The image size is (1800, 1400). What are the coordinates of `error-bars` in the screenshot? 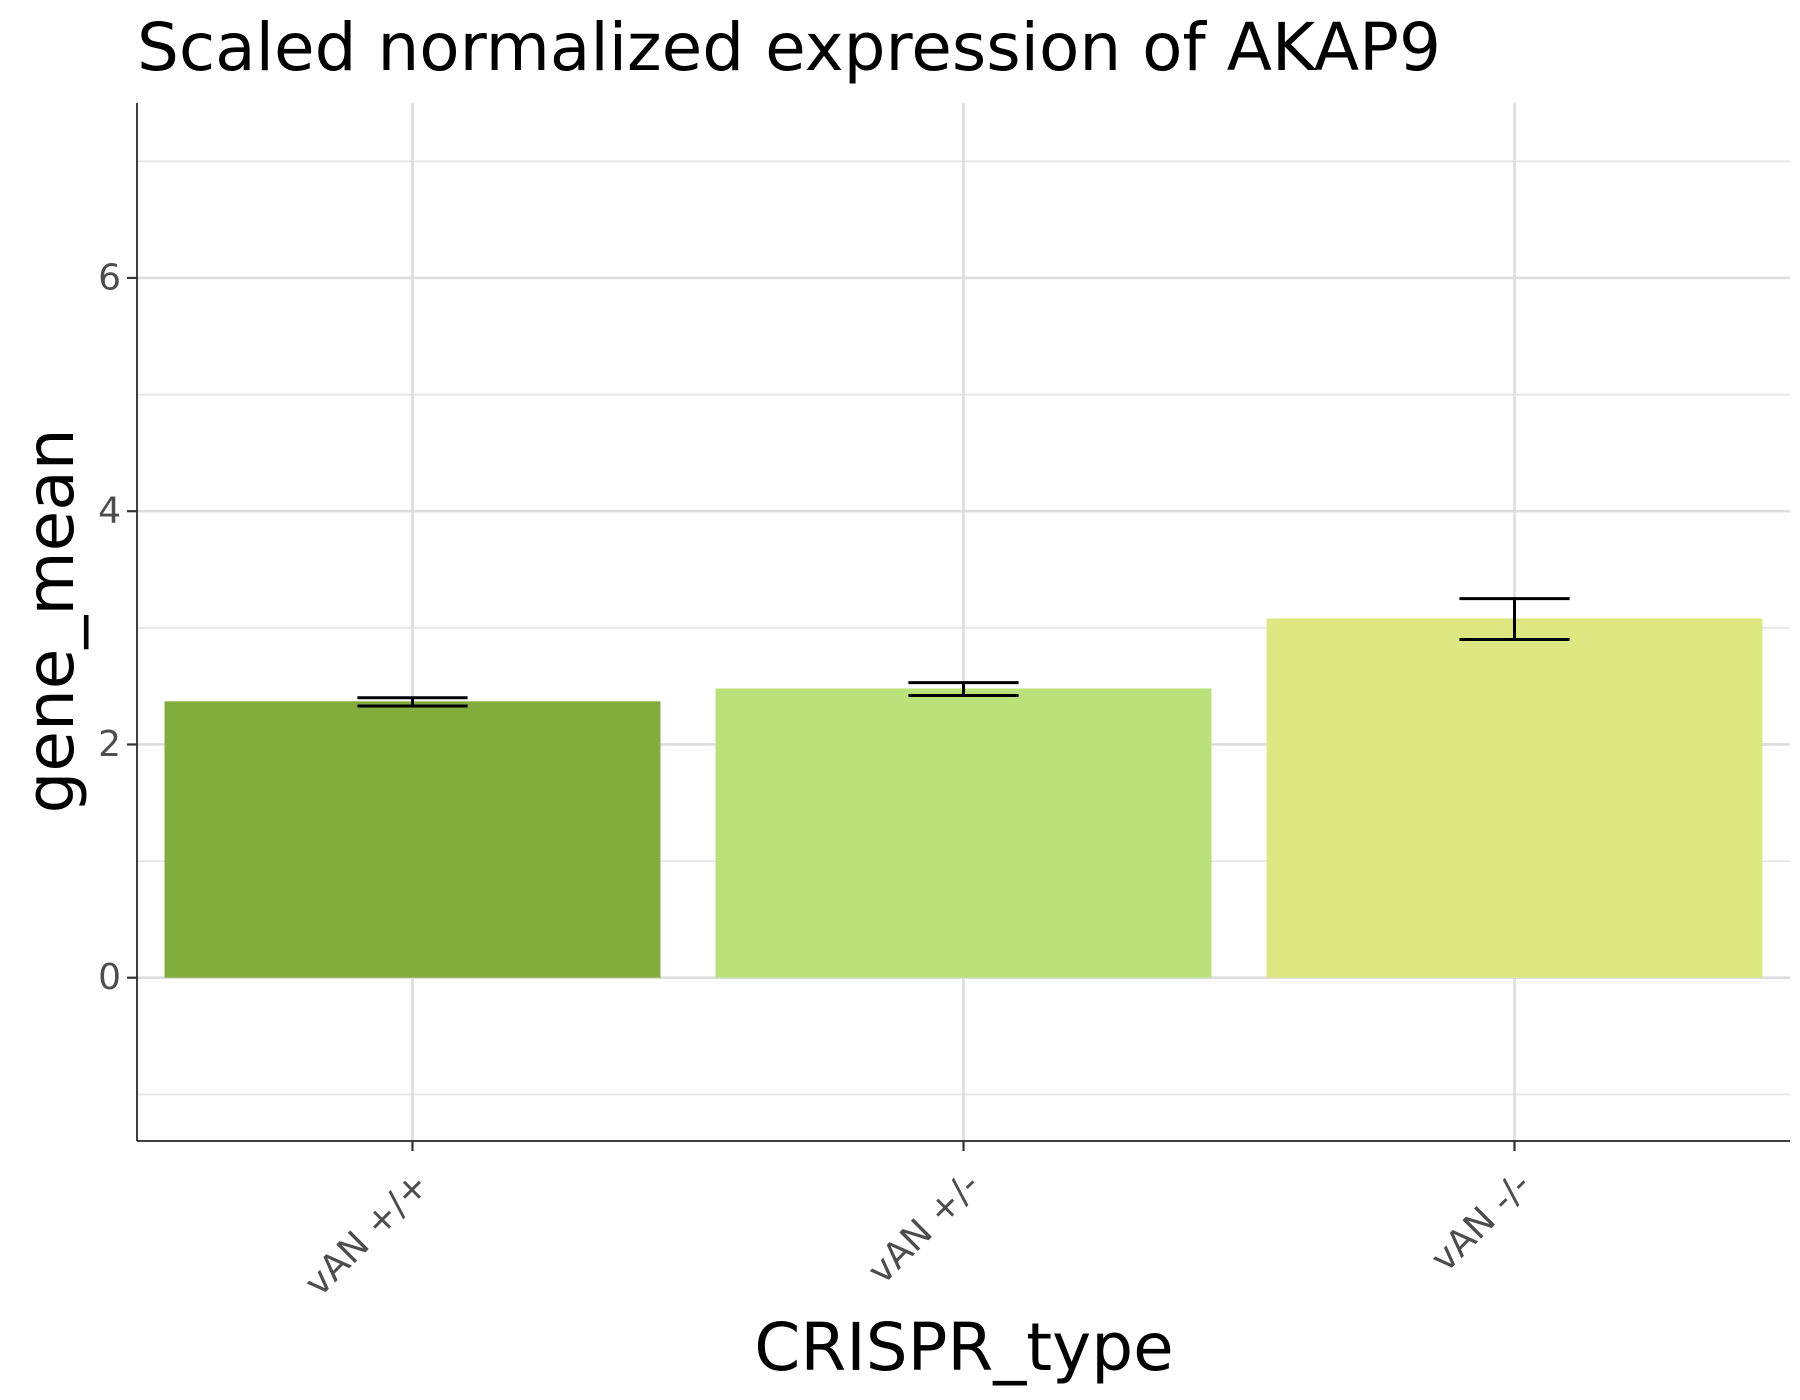 It's located at (963, 652).